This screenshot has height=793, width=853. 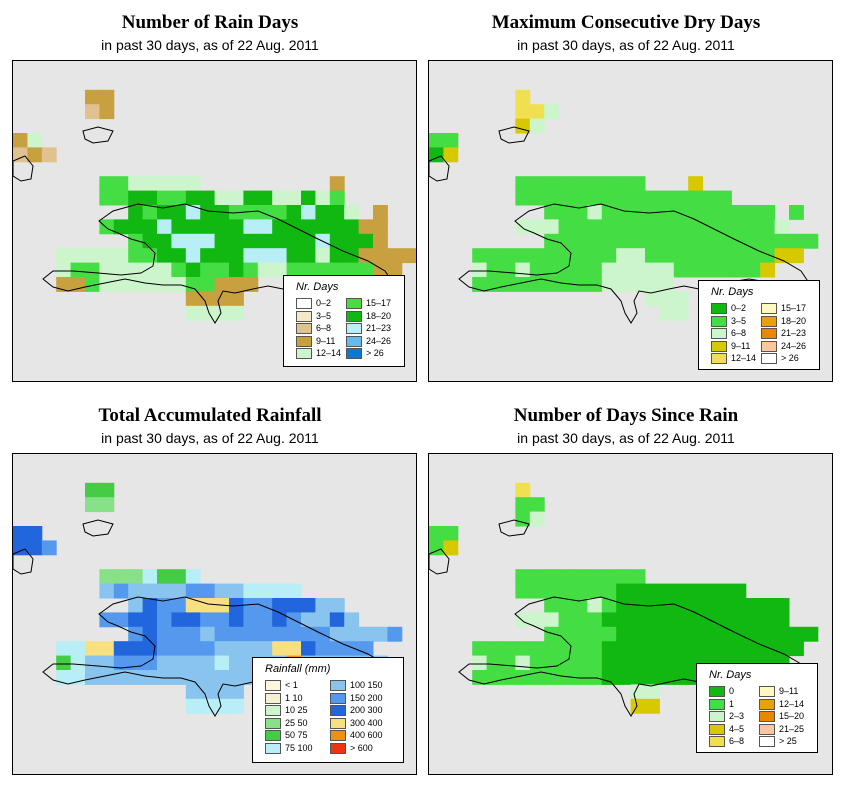 What do you see at coordinates (294, 697) in the screenshot?
I see `legend-label: 1 10` at bounding box center [294, 697].